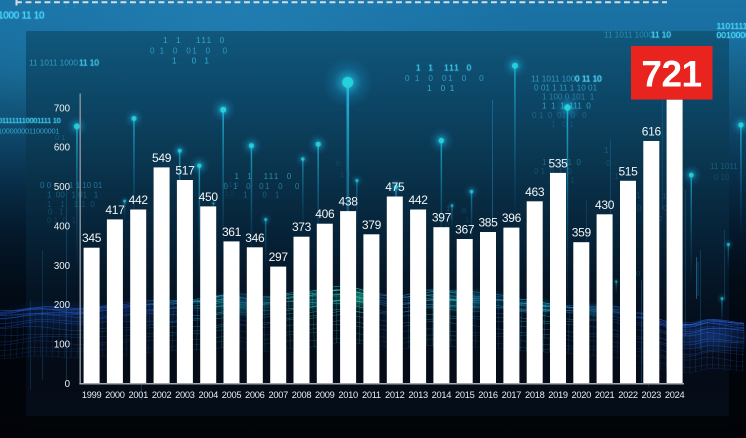 This screenshot has width=746, height=438. I want to click on svg-text: 2020, so click(582, 395).